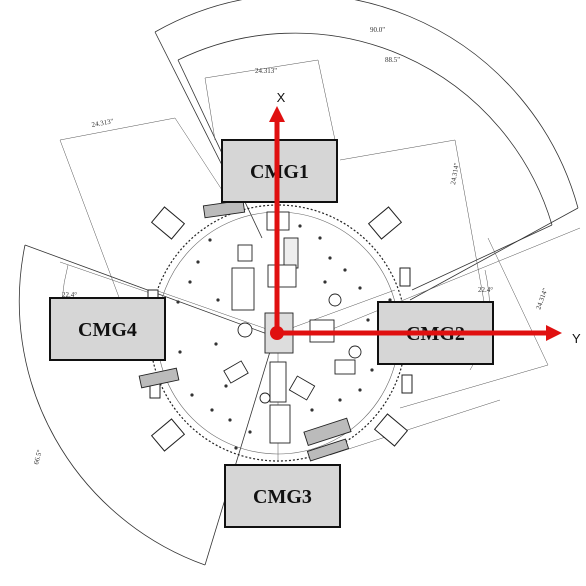  Describe the element at coordinates (69, 295) in the screenshot. I see `dim-angle-left: 22.4°` at that location.